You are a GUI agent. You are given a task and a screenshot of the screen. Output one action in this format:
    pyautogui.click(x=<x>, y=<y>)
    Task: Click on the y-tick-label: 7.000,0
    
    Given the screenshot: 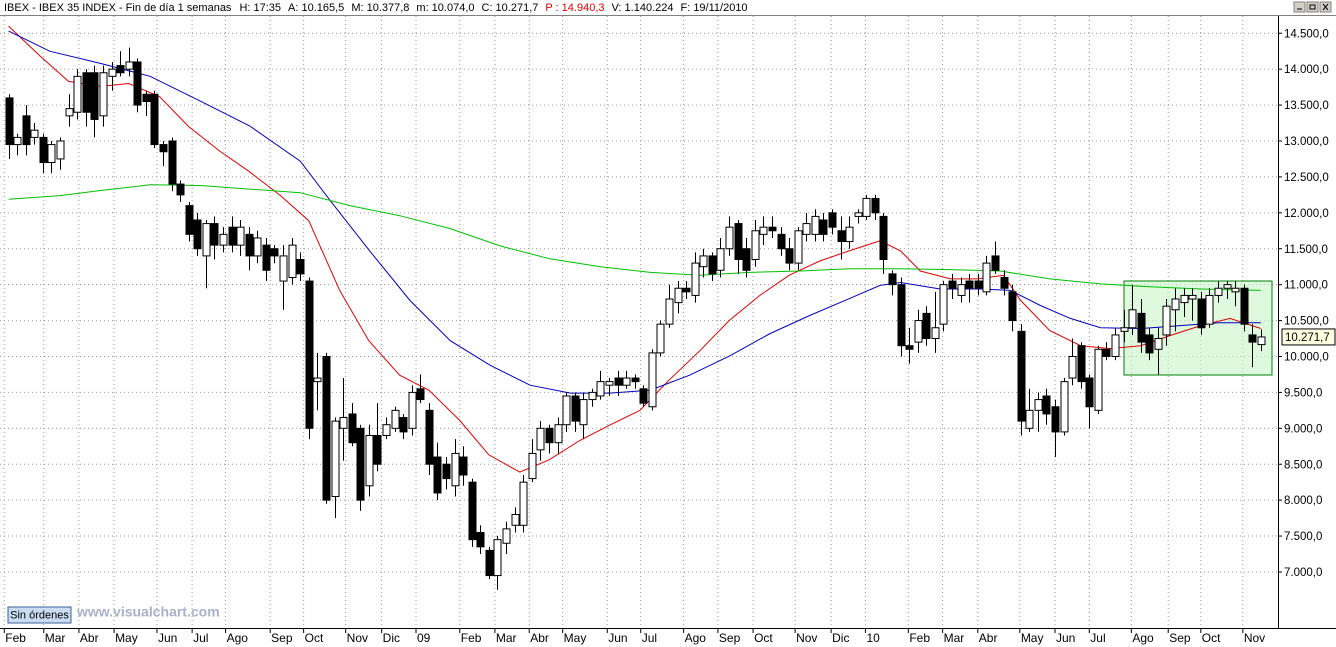 What is the action you would take?
    pyautogui.click(x=1303, y=573)
    